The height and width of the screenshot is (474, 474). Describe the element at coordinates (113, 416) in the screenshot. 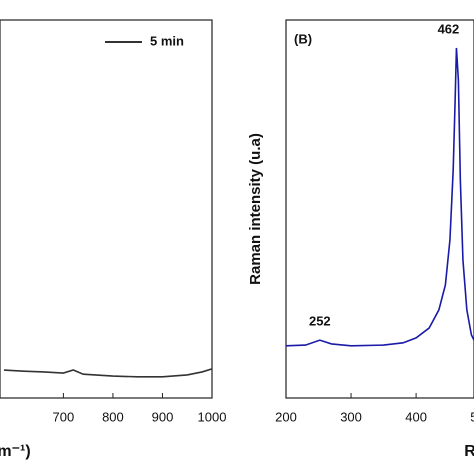

I see `x-tick-label: 800` at that location.